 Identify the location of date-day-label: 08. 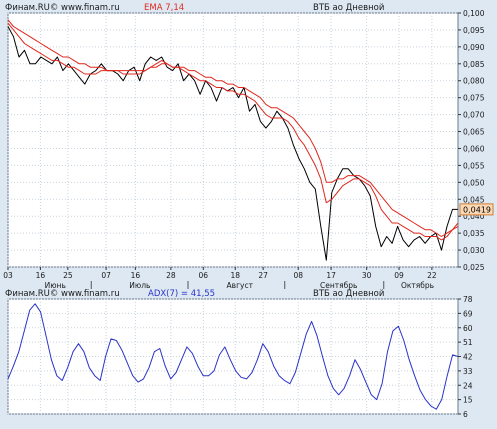
(298, 275).